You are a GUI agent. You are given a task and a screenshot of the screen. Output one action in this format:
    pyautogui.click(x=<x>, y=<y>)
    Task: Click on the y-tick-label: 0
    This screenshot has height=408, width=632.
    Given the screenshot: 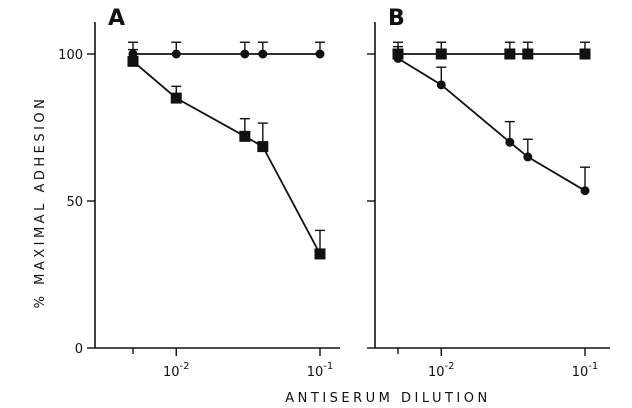 What is the action you would take?
    pyautogui.click(x=79, y=349)
    